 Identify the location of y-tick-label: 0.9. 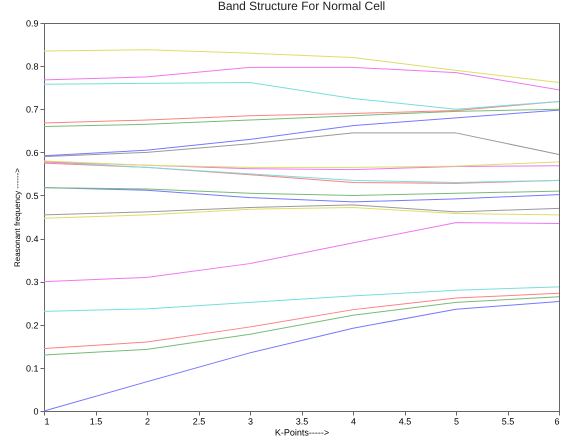
(32, 23).